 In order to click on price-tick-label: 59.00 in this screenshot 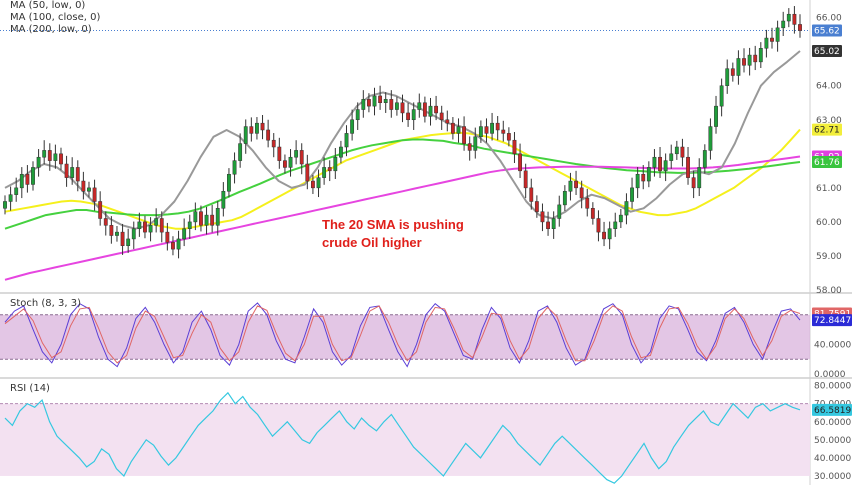, I will do `click(829, 257)`.